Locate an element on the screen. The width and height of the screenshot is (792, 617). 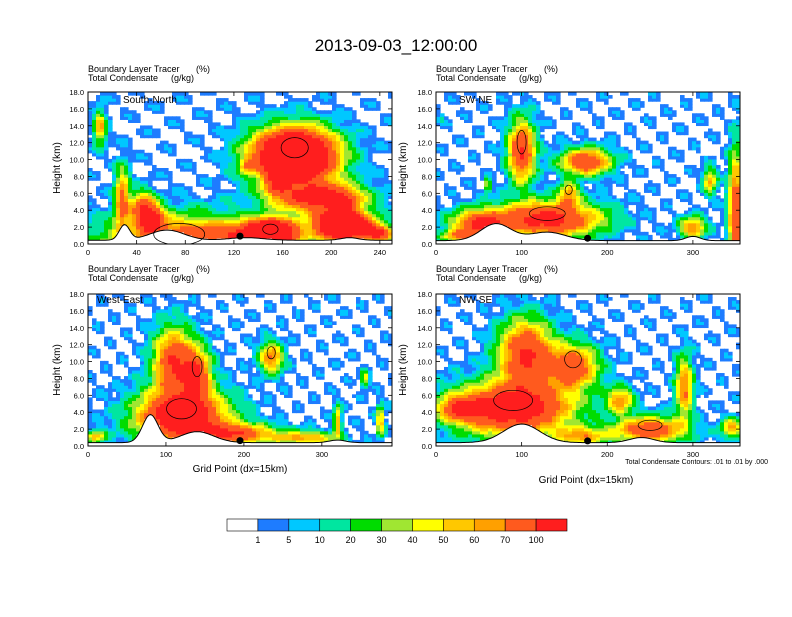
panel-subtitle-condensate-unit: (g/kg) is located at coordinates (530, 78).